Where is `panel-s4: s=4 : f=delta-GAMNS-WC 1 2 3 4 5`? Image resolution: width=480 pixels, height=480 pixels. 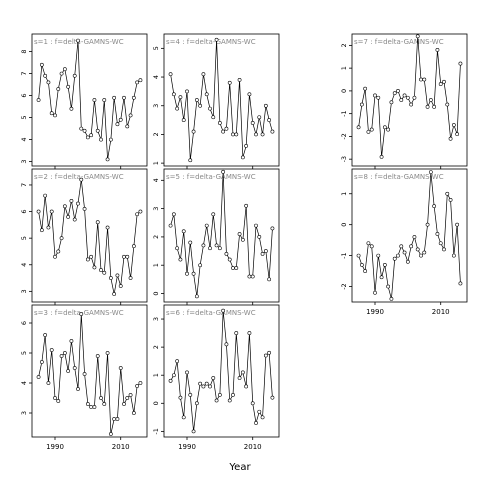
panel-s4: s=4 : f=delta-GAMNS-WC 1 2 3 4 5 is located at coordinates (216, 101).